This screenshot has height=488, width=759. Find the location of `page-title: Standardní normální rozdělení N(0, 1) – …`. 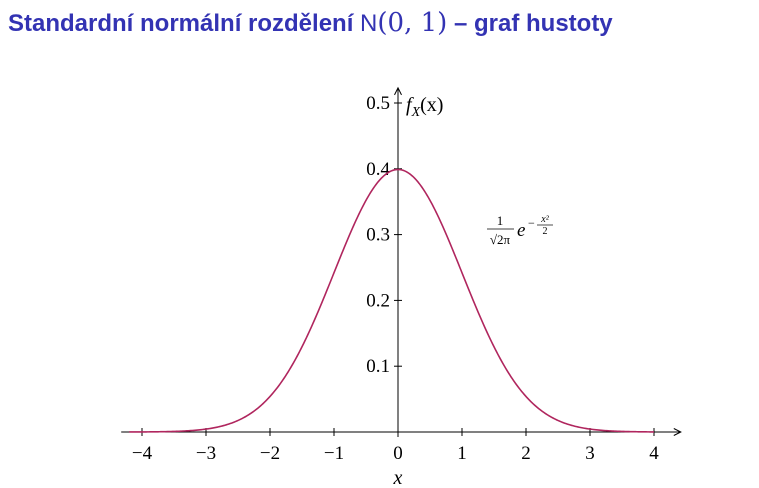

page-title: Standardní normální rozdělení N(0, 1) – … is located at coordinates (310, 23).